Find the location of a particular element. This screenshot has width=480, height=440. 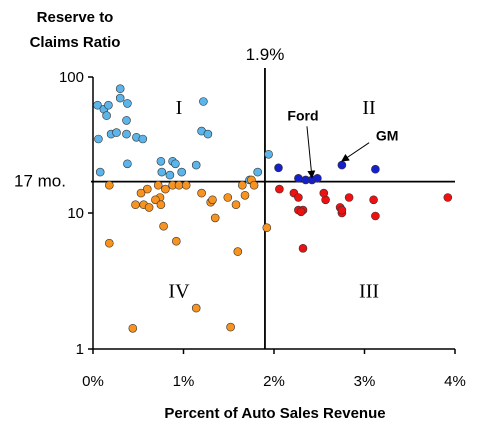

quadrant-label-i: I is located at coordinates (179, 108).